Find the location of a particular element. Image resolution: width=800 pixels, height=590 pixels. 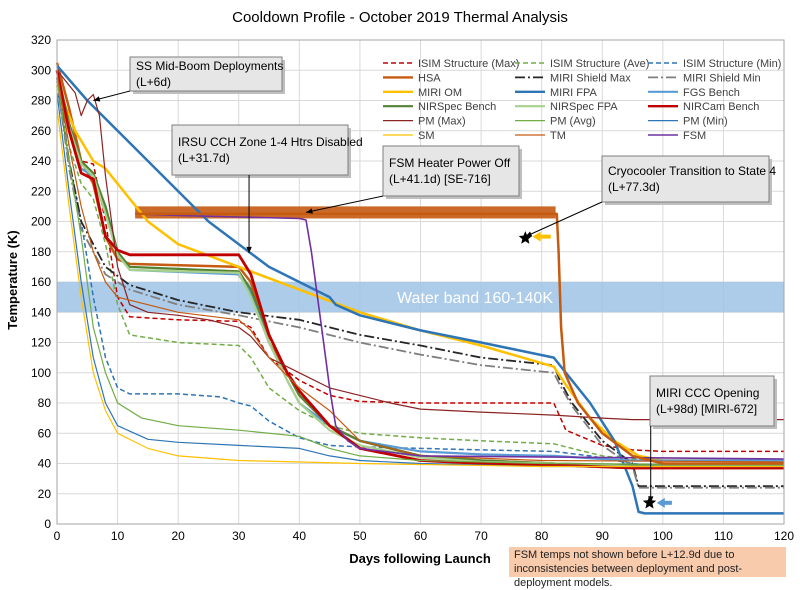

callout-text: (L+6d) is located at coordinates (153, 82).